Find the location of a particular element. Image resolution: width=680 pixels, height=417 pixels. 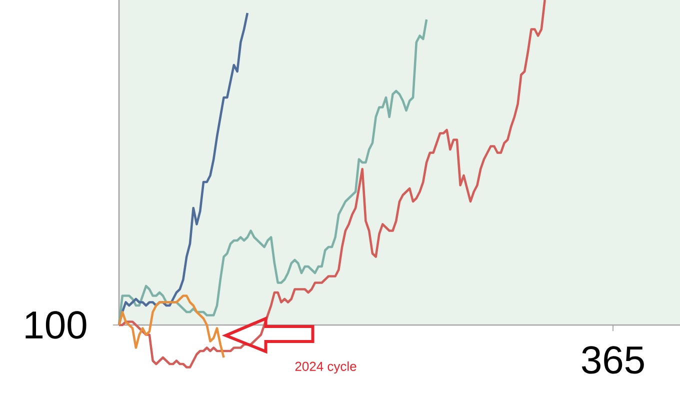

annotation: 365 is located at coordinates (613, 360).